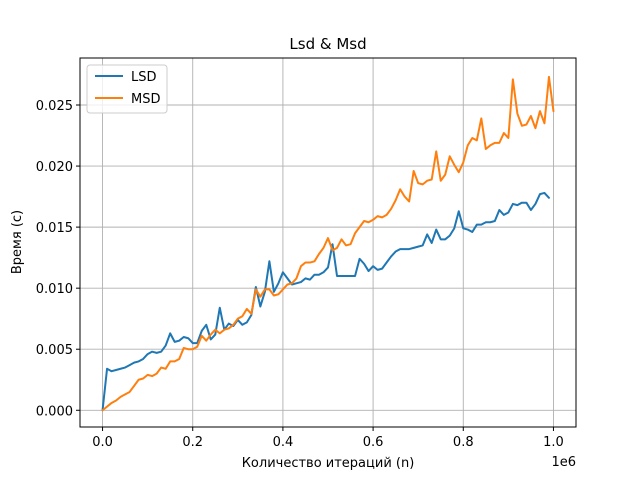  I want to click on y-tick-label: 0.025, so click(54, 106).